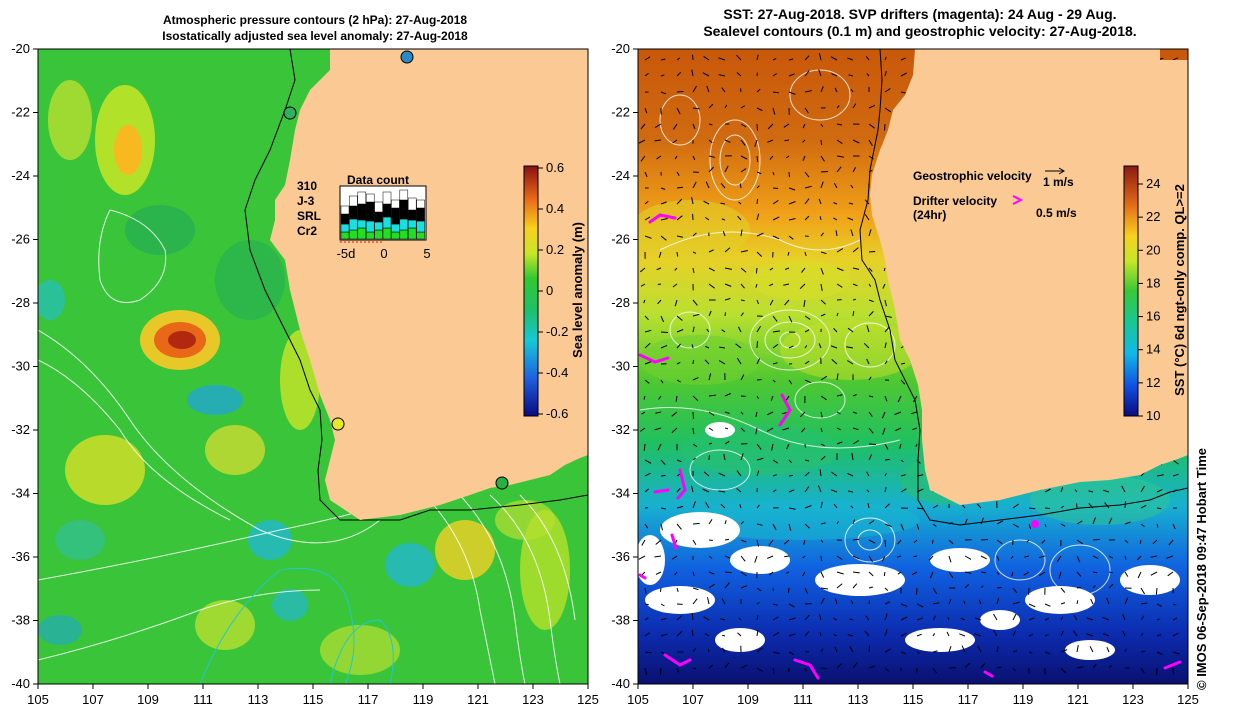  What do you see at coordinates (1023, 699) in the screenshot?
I see `right-lon-tick-label: 119` at bounding box center [1023, 699].